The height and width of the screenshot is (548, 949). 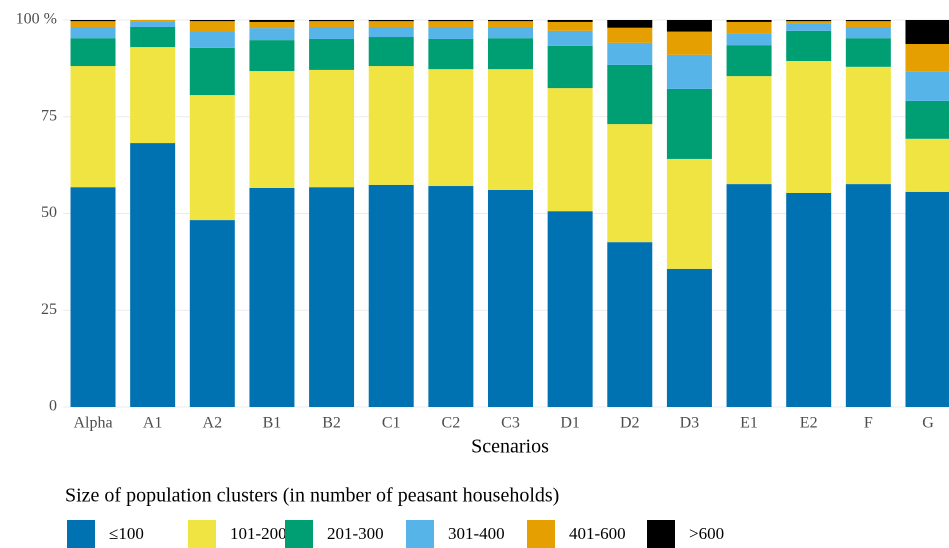 What do you see at coordinates (510, 447) in the screenshot?
I see `x-axis-title: Scenarios` at bounding box center [510, 447].